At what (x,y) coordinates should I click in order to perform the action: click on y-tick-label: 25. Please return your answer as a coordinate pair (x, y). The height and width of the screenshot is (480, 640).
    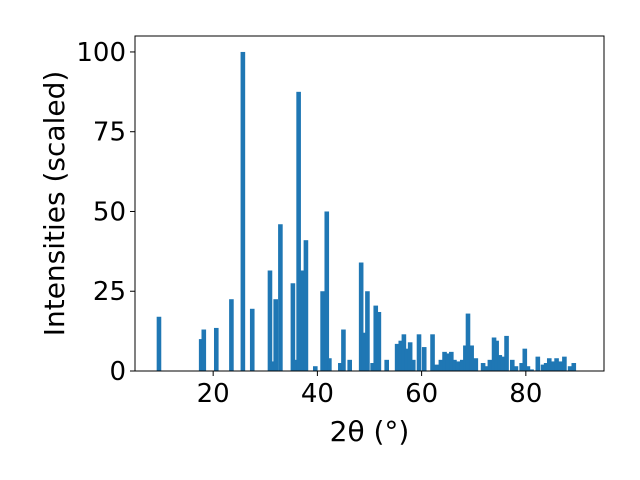
    Looking at the image, I should click on (109, 292).